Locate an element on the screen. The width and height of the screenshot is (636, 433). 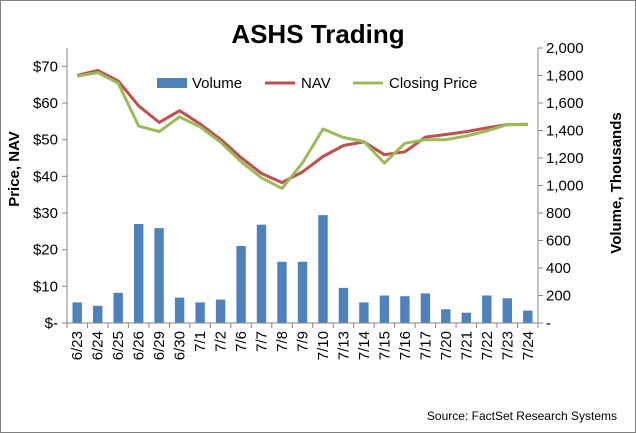
x-tick-label: 7/23 is located at coordinates (507, 345).